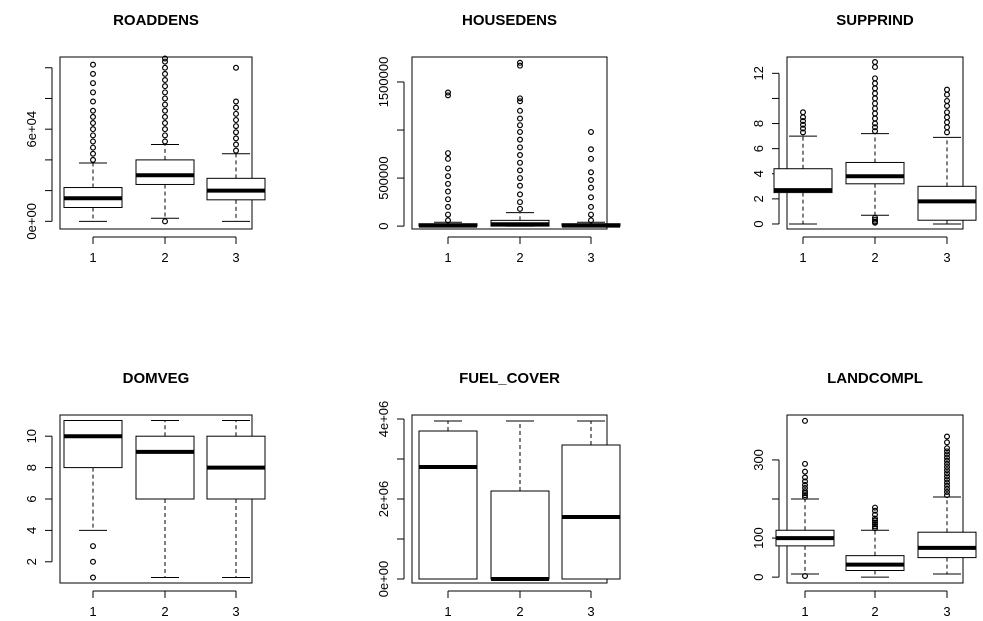 The image size is (983, 621). Describe the element at coordinates (31, 498) in the screenshot. I see `y-tick-label: 6` at that location.